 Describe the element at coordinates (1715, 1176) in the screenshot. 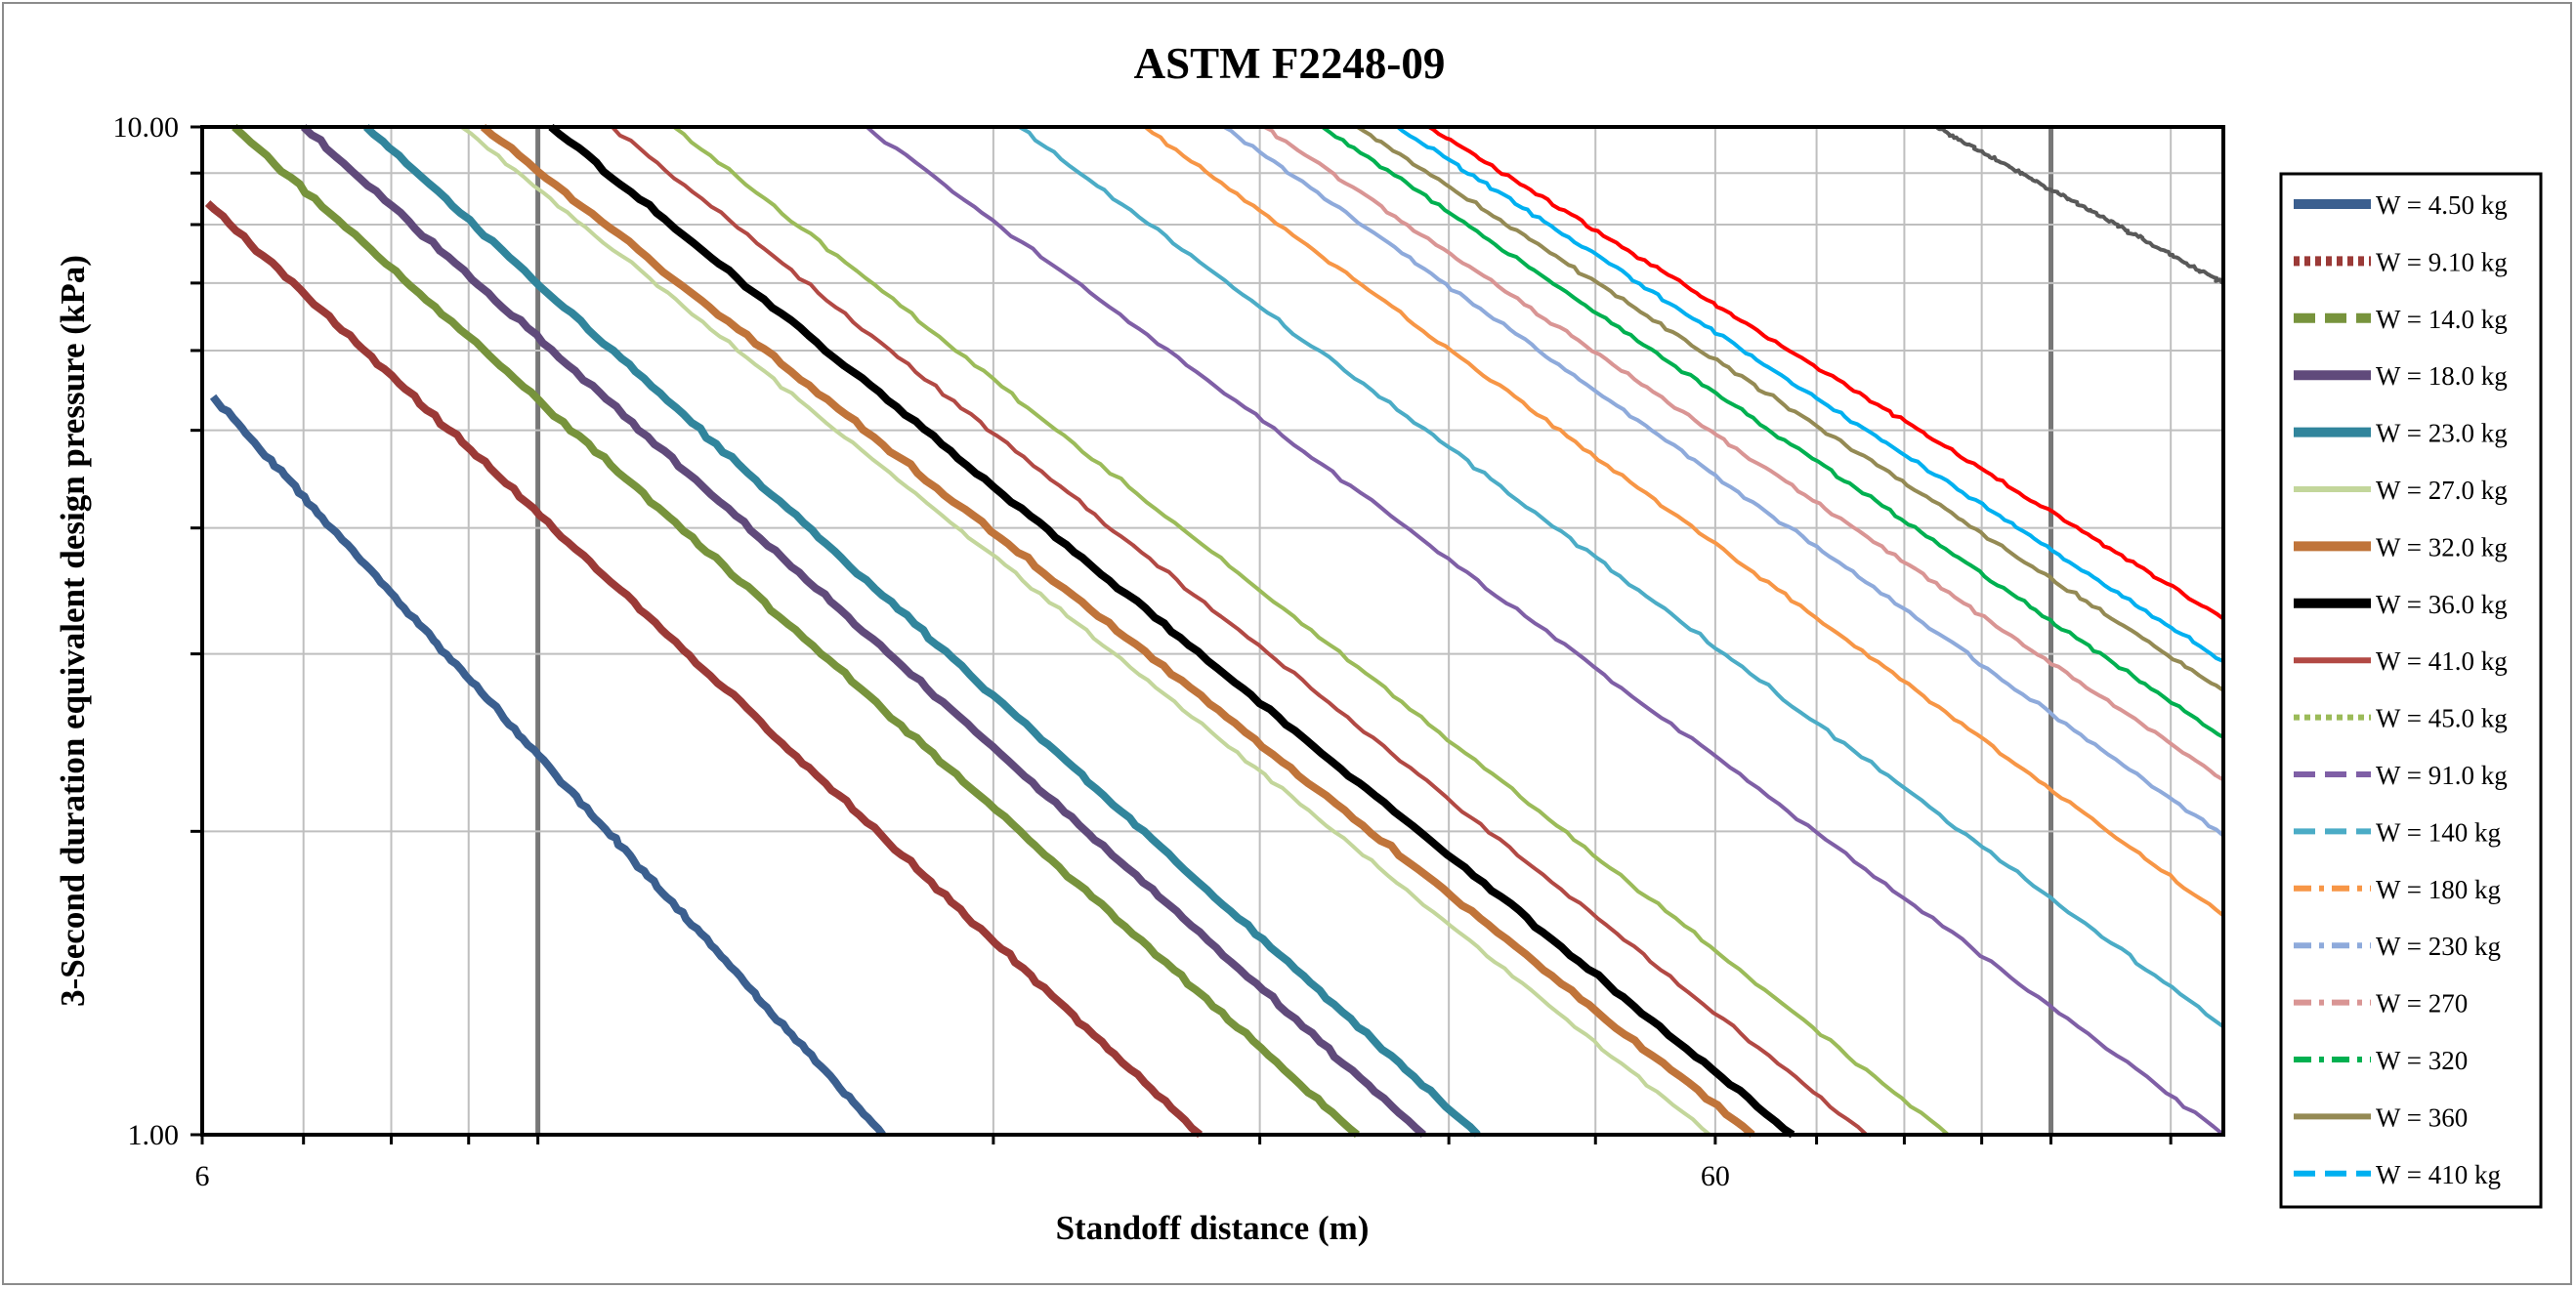

I see `x-tick-label: 60` at that location.